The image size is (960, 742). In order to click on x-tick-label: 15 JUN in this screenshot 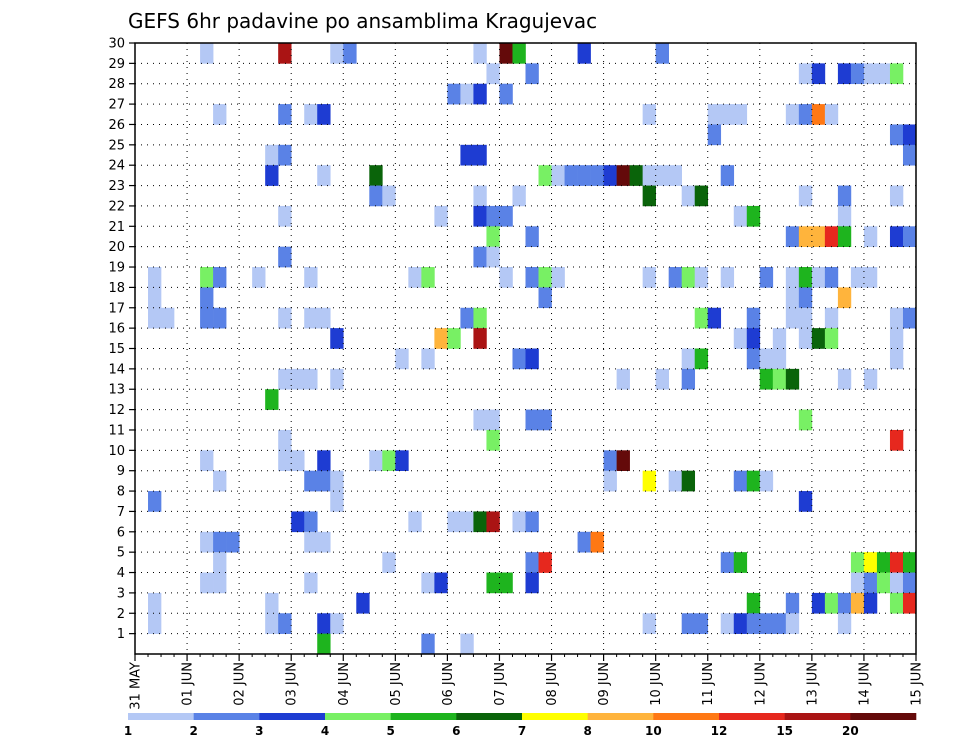, I will do `click(917, 684)`.